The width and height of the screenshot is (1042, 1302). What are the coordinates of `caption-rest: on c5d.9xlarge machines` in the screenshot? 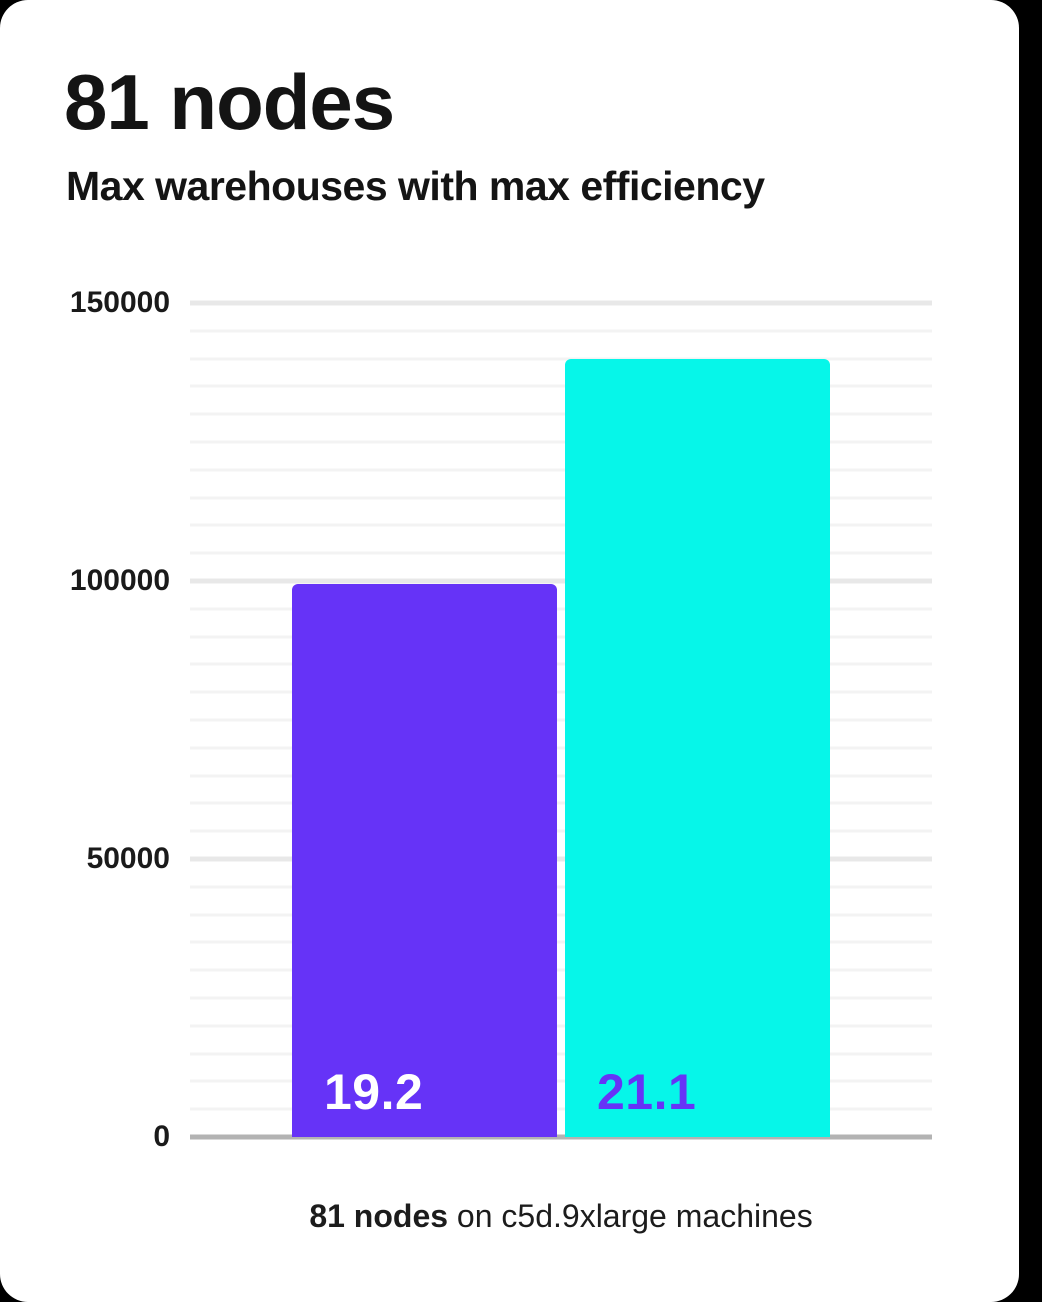 It's located at (630, 1216).